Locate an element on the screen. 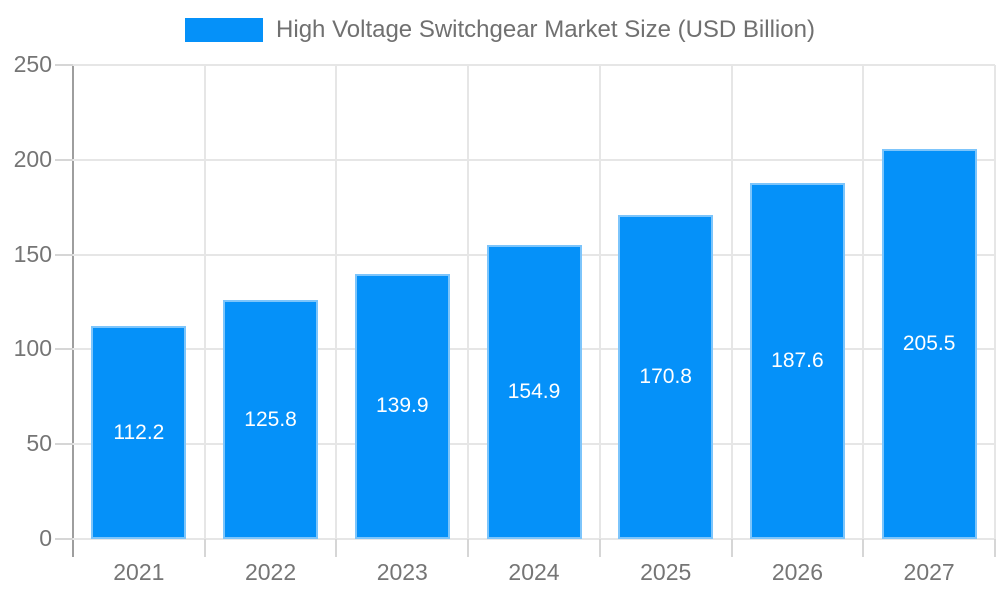  bar-2023: 139.9 is located at coordinates (402, 406).